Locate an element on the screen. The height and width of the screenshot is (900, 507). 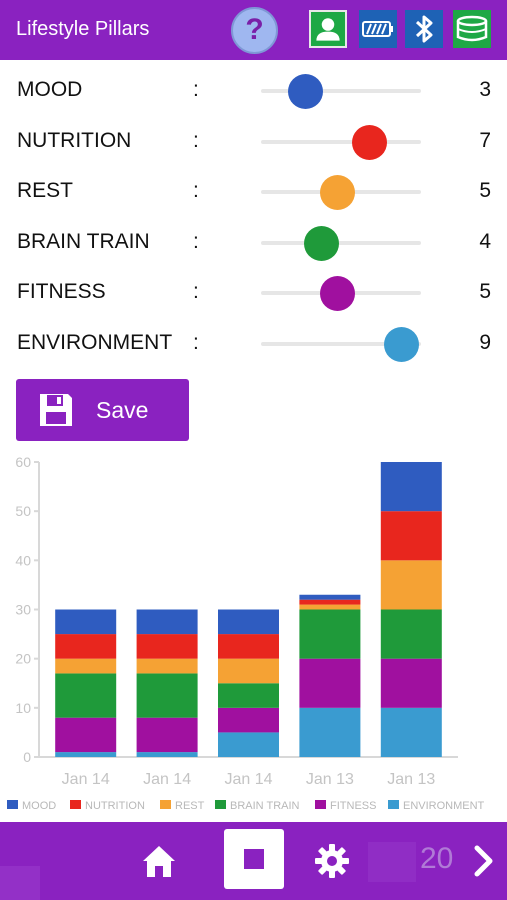
pillar-value: 3 is located at coordinates (485, 89).